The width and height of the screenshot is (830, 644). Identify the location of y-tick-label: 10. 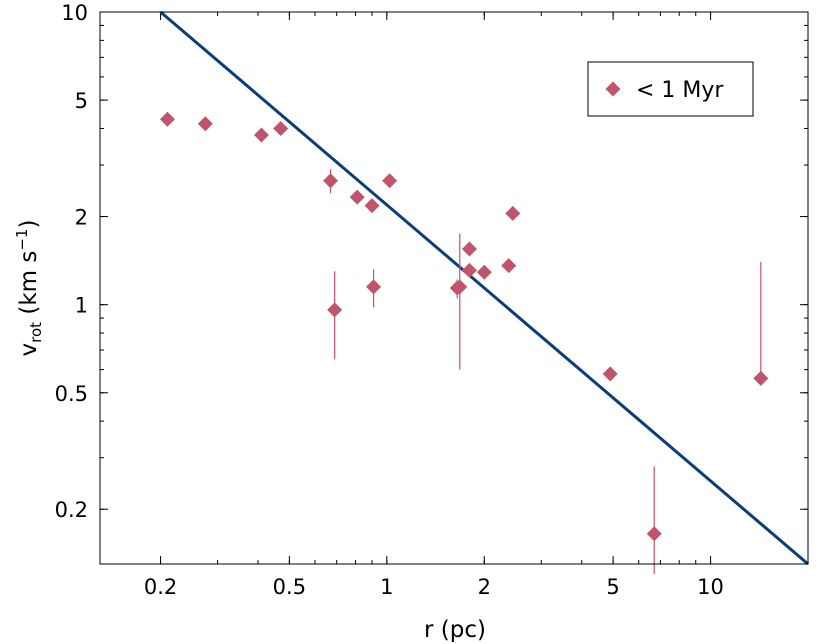
(74, 13).